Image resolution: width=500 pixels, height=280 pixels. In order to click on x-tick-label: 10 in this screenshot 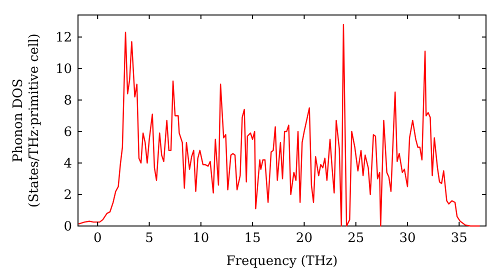, I will do `click(201, 238)`.